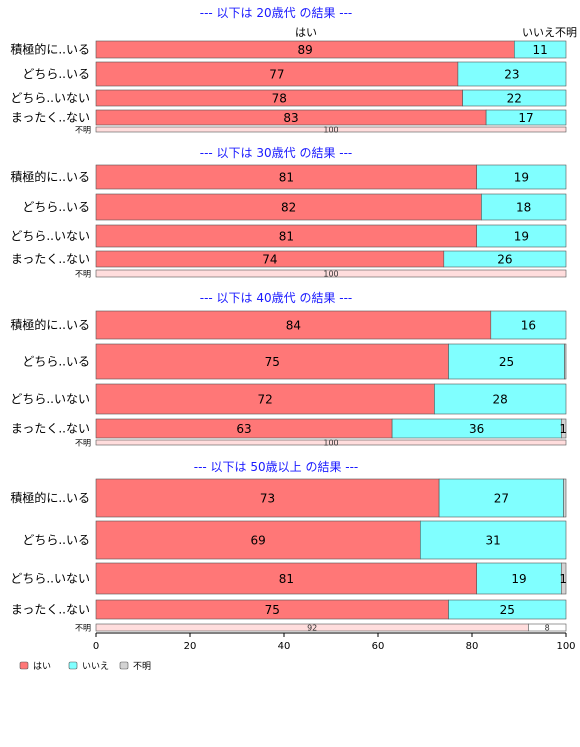 The height and width of the screenshot is (747, 580). I want to click on x-tick-label: 0, so click(96, 646).